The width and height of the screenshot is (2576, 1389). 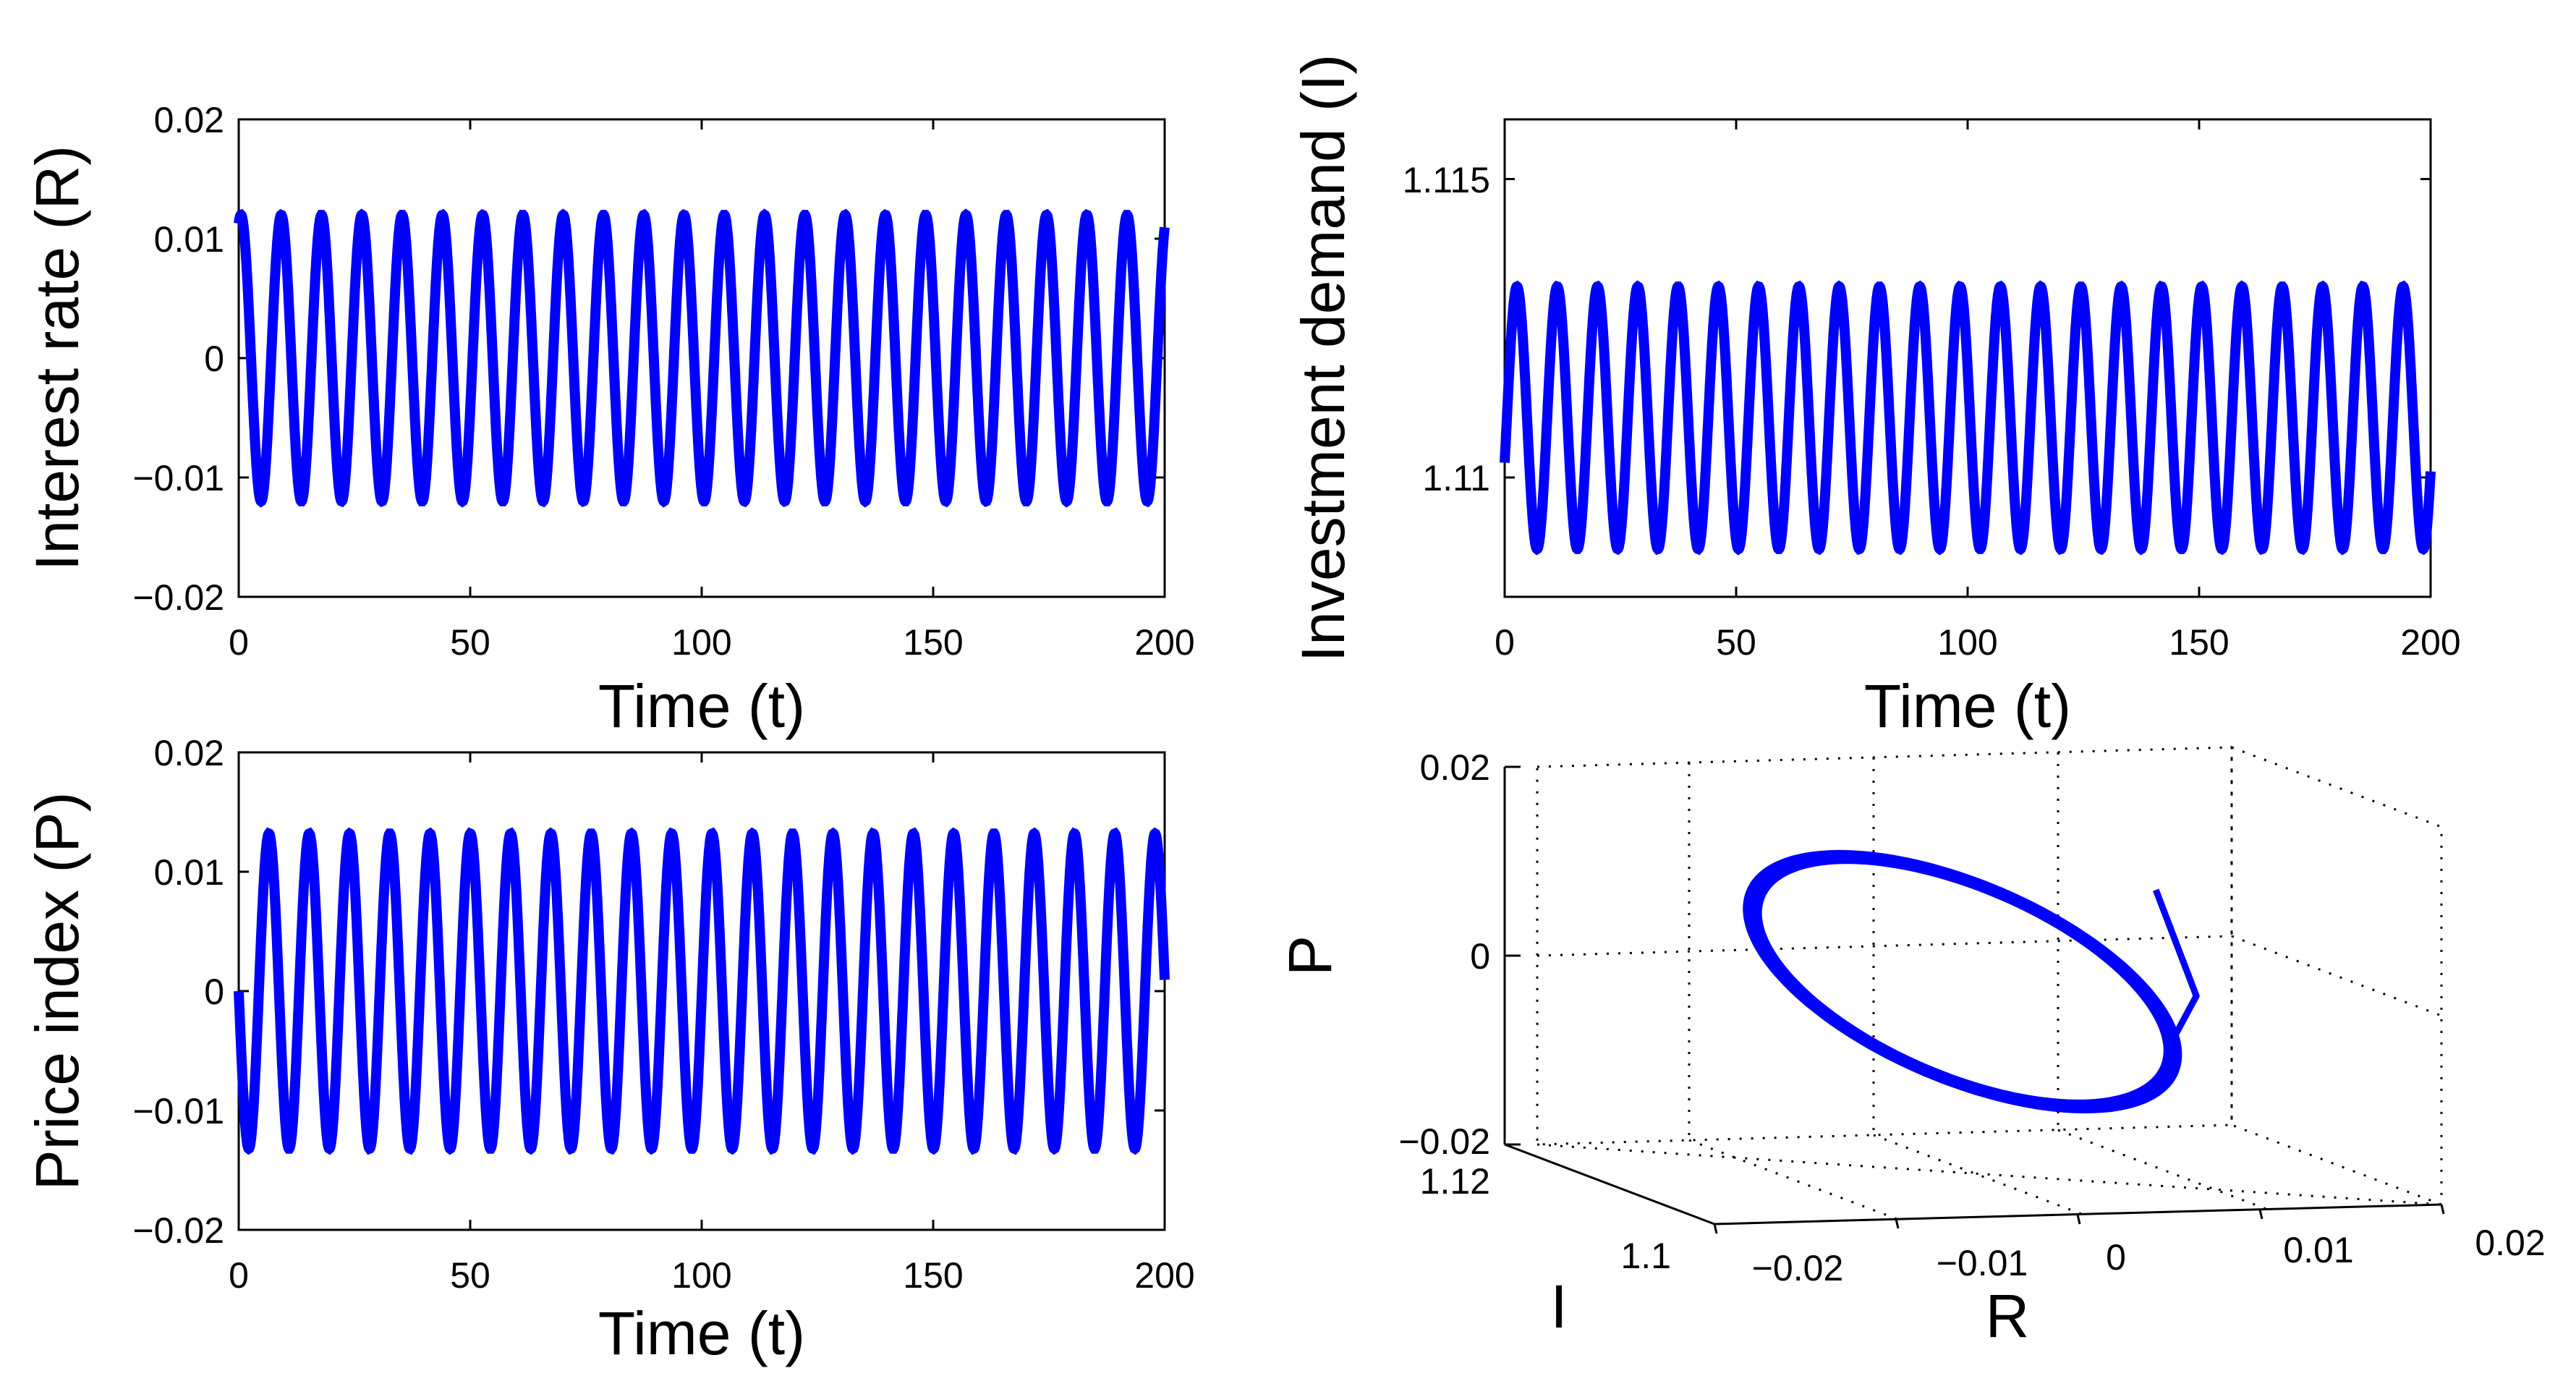 I want to click on y-tick-label: 1.11, so click(x=1456, y=478).